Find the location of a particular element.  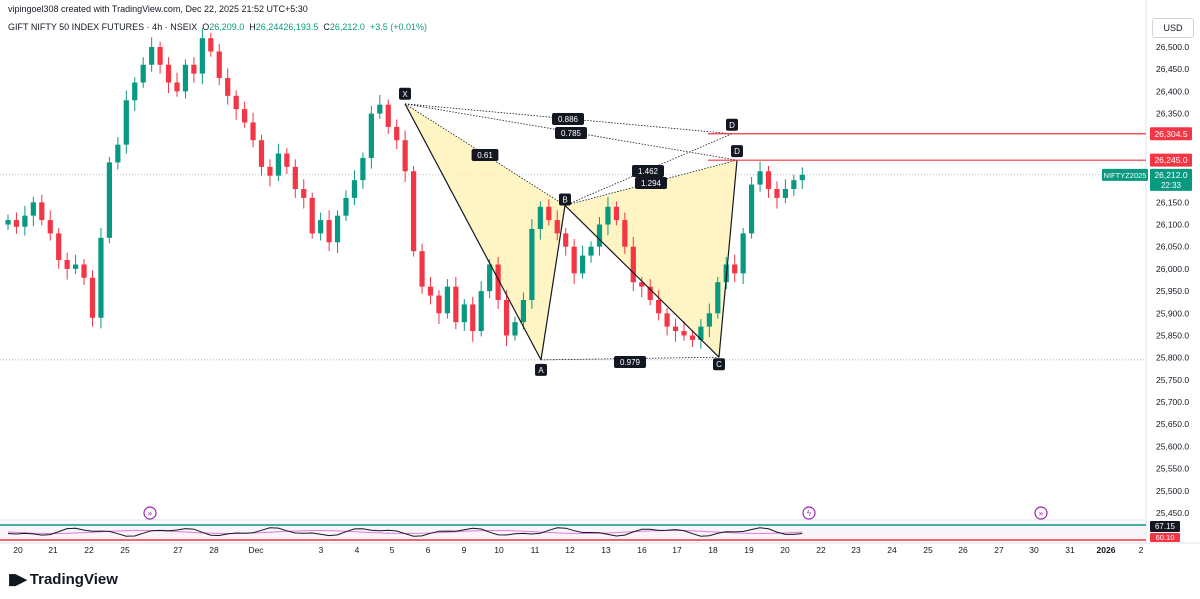

time-tick-label: 23 is located at coordinates (856, 550).